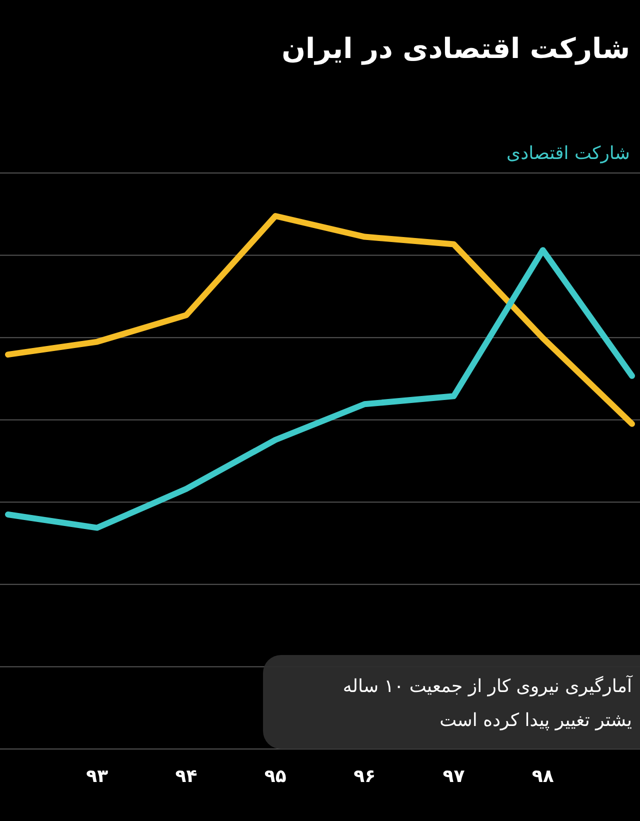  I want to click on annotation: آمارگیری نیروی کار از جمعیت ۱۰ ساله یشتر تغییر پیدا کرده است, so click(487, 703).